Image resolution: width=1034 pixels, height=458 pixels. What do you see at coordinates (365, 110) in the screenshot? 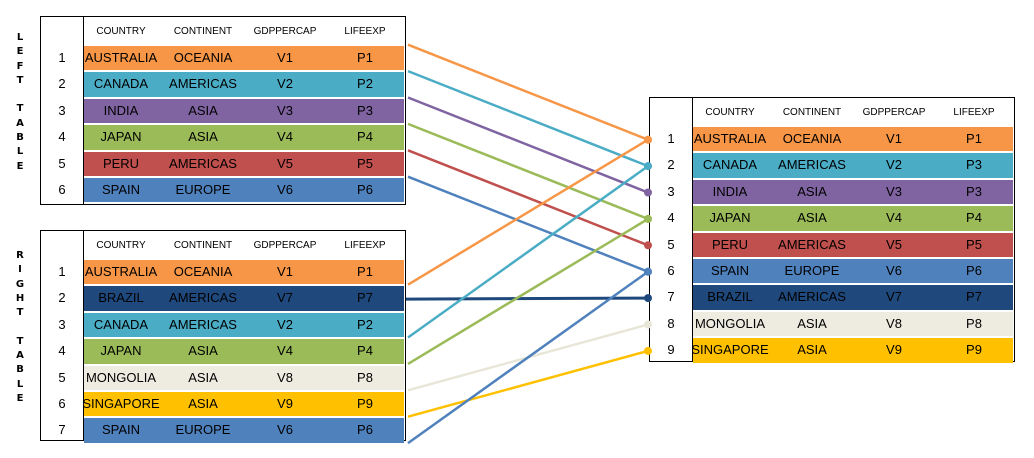
I see `left-table-lifeexp-cell: P3` at bounding box center [365, 110].